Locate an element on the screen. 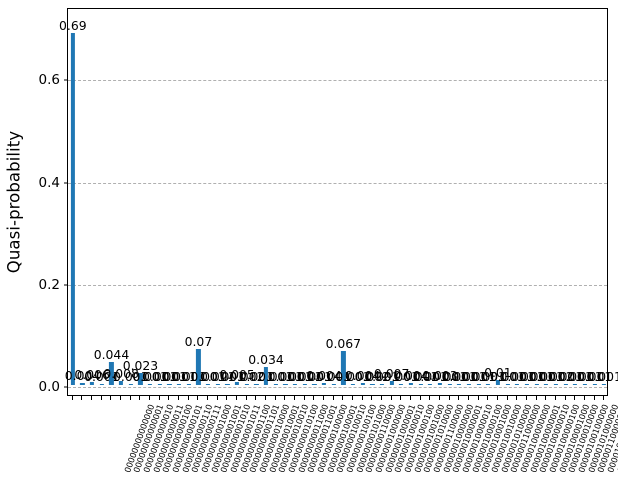 The width and height of the screenshot is (618, 502). bar-value-label: 0.69 is located at coordinates (73, 25).